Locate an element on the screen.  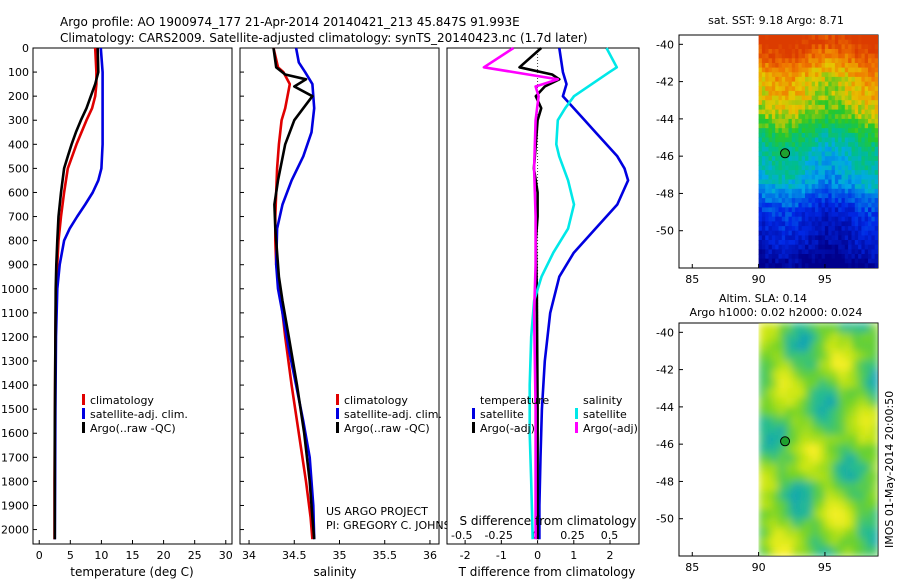
salinity-tick-label: 34 is located at coordinates (249, 555).